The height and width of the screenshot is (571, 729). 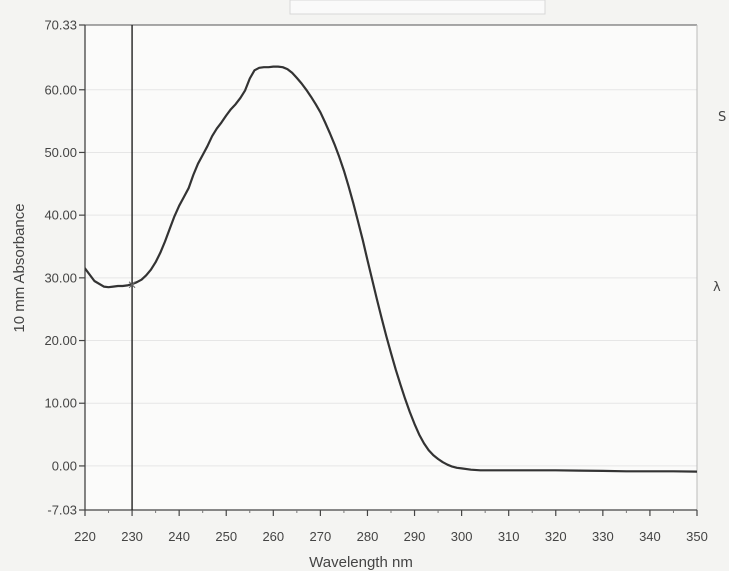 I want to click on y-tick-label: 30.00, so click(x=60, y=277).